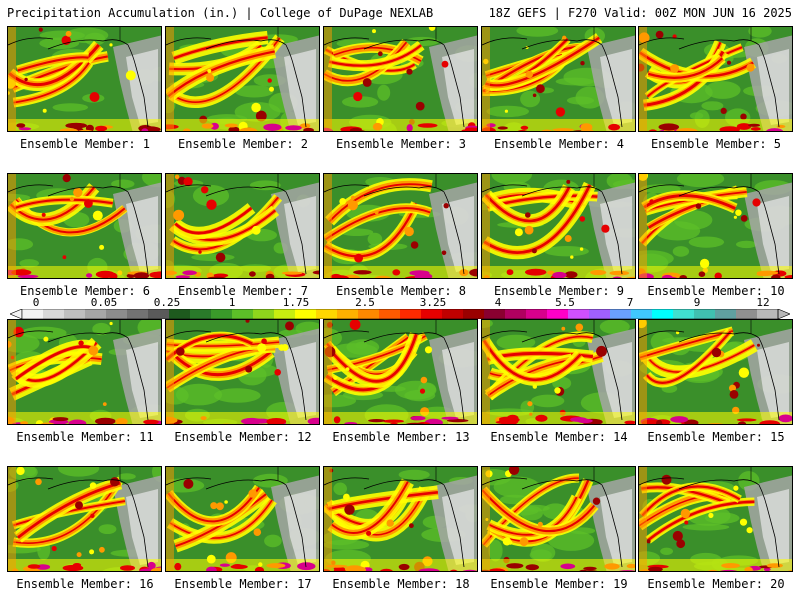  I want to click on precipitation-colorbar, so click(400, 314).